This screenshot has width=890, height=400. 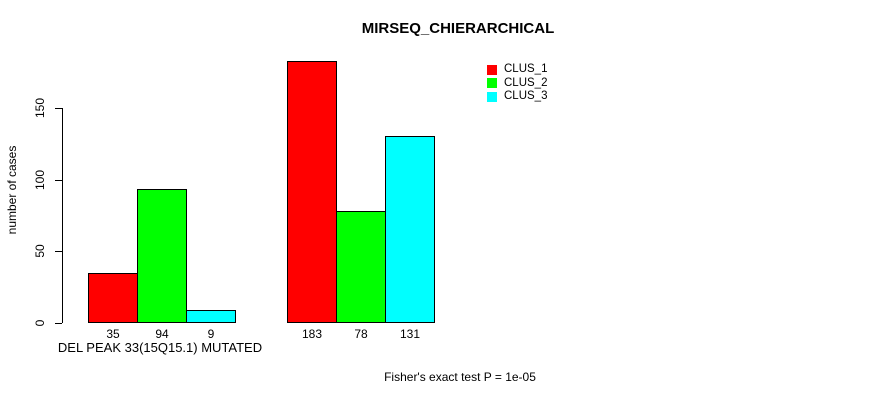 I want to click on bar-value-label: 183, so click(x=312, y=334).